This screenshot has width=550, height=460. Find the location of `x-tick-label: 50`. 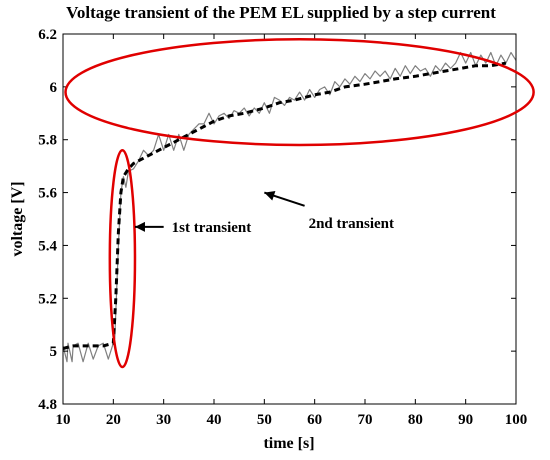

x-tick-label: 50 is located at coordinates (264, 420).